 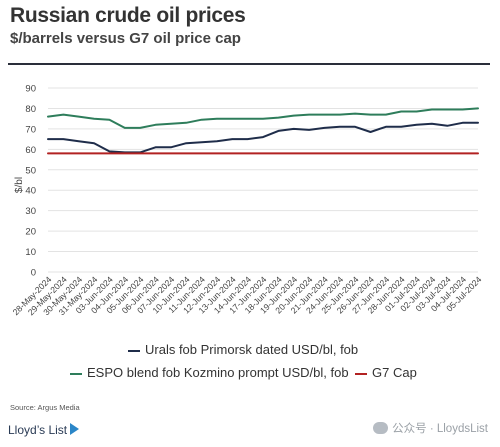 What do you see at coordinates (30, 150) in the screenshot?
I see `y-tick-label: 60` at bounding box center [30, 150].